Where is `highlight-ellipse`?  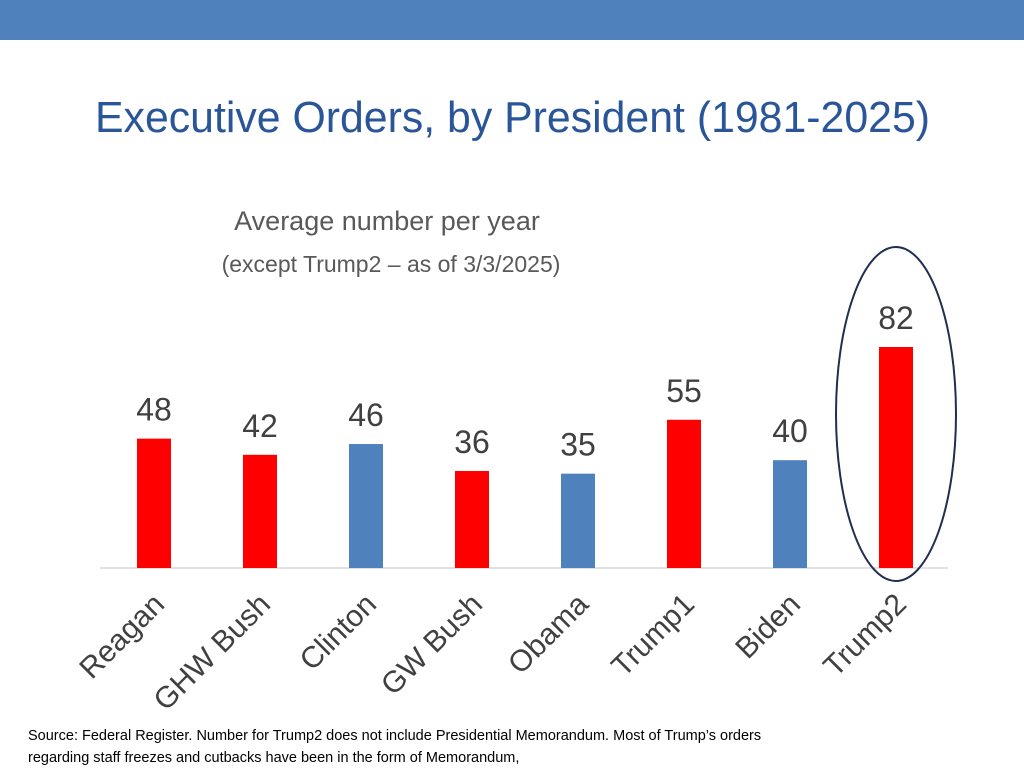 highlight-ellipse is located at coordinates (896, 414).